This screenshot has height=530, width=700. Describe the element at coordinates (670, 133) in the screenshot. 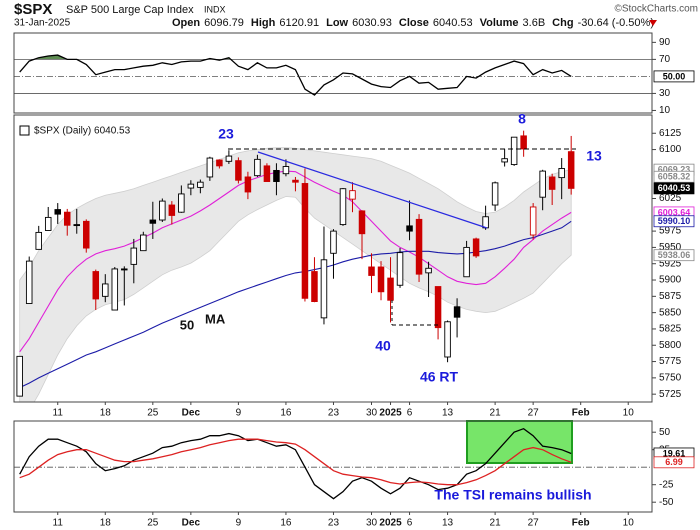

I see `y-tick-label: 6125` at that location.